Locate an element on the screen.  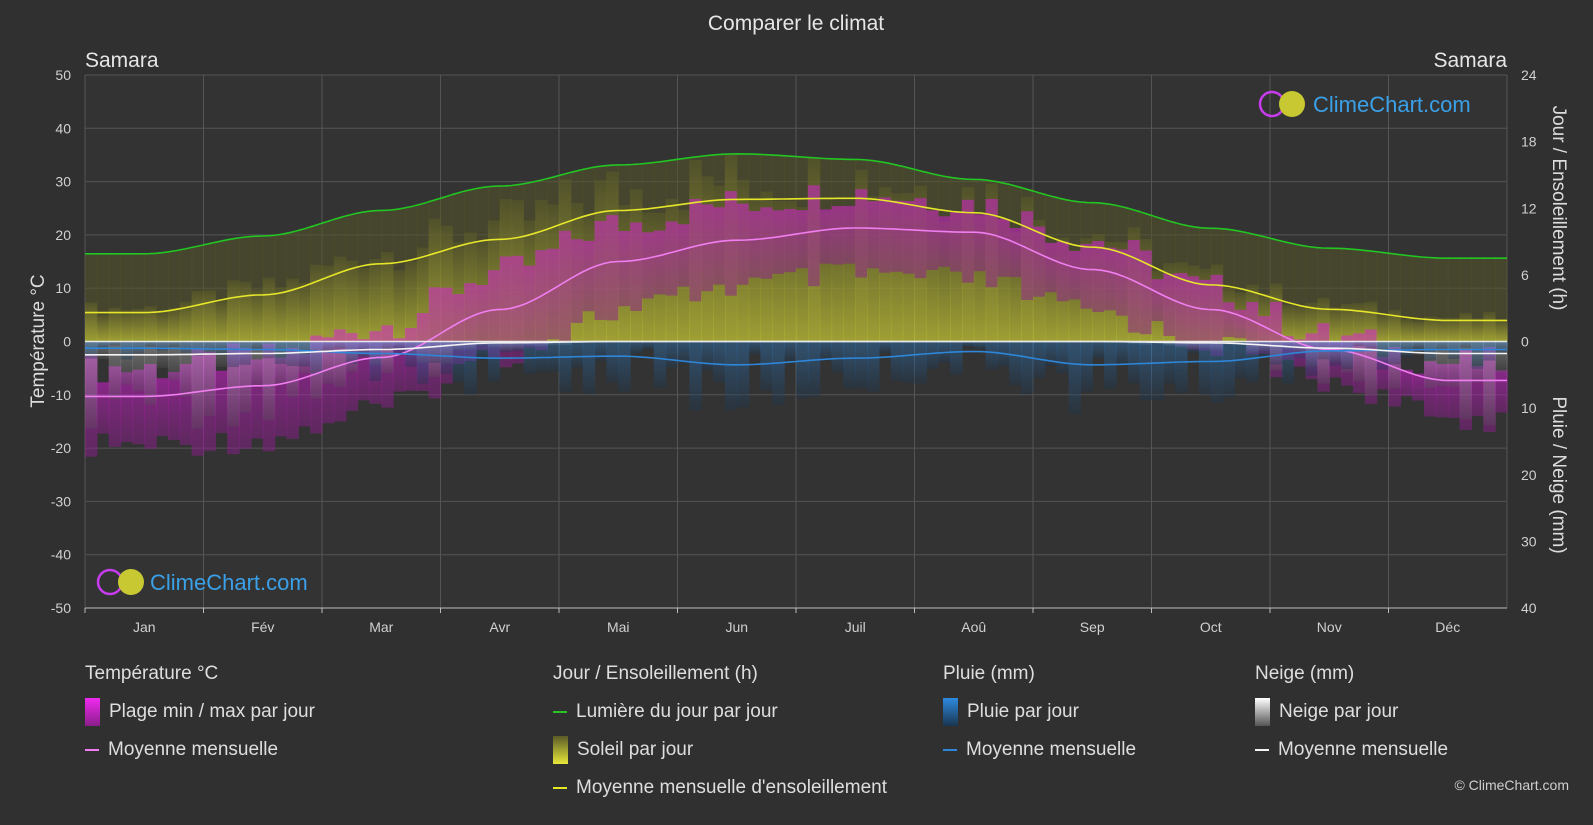
y-right-top-tick-label: 6 is located at coordinates (1525, 275).